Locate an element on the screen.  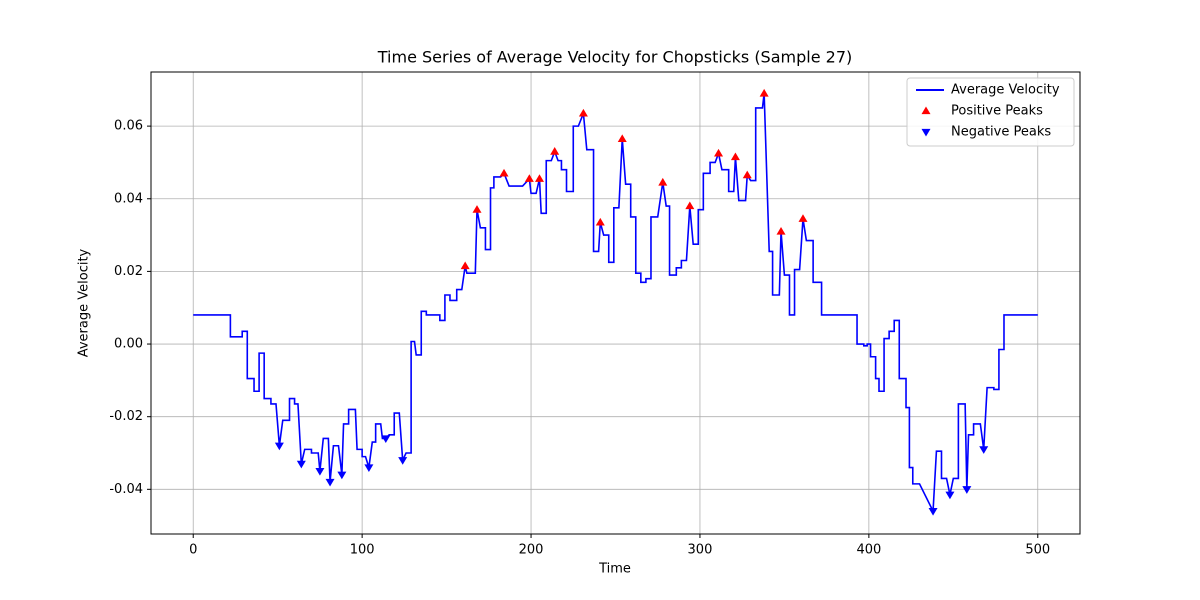
legend-box is located at coordinates (990, 112).